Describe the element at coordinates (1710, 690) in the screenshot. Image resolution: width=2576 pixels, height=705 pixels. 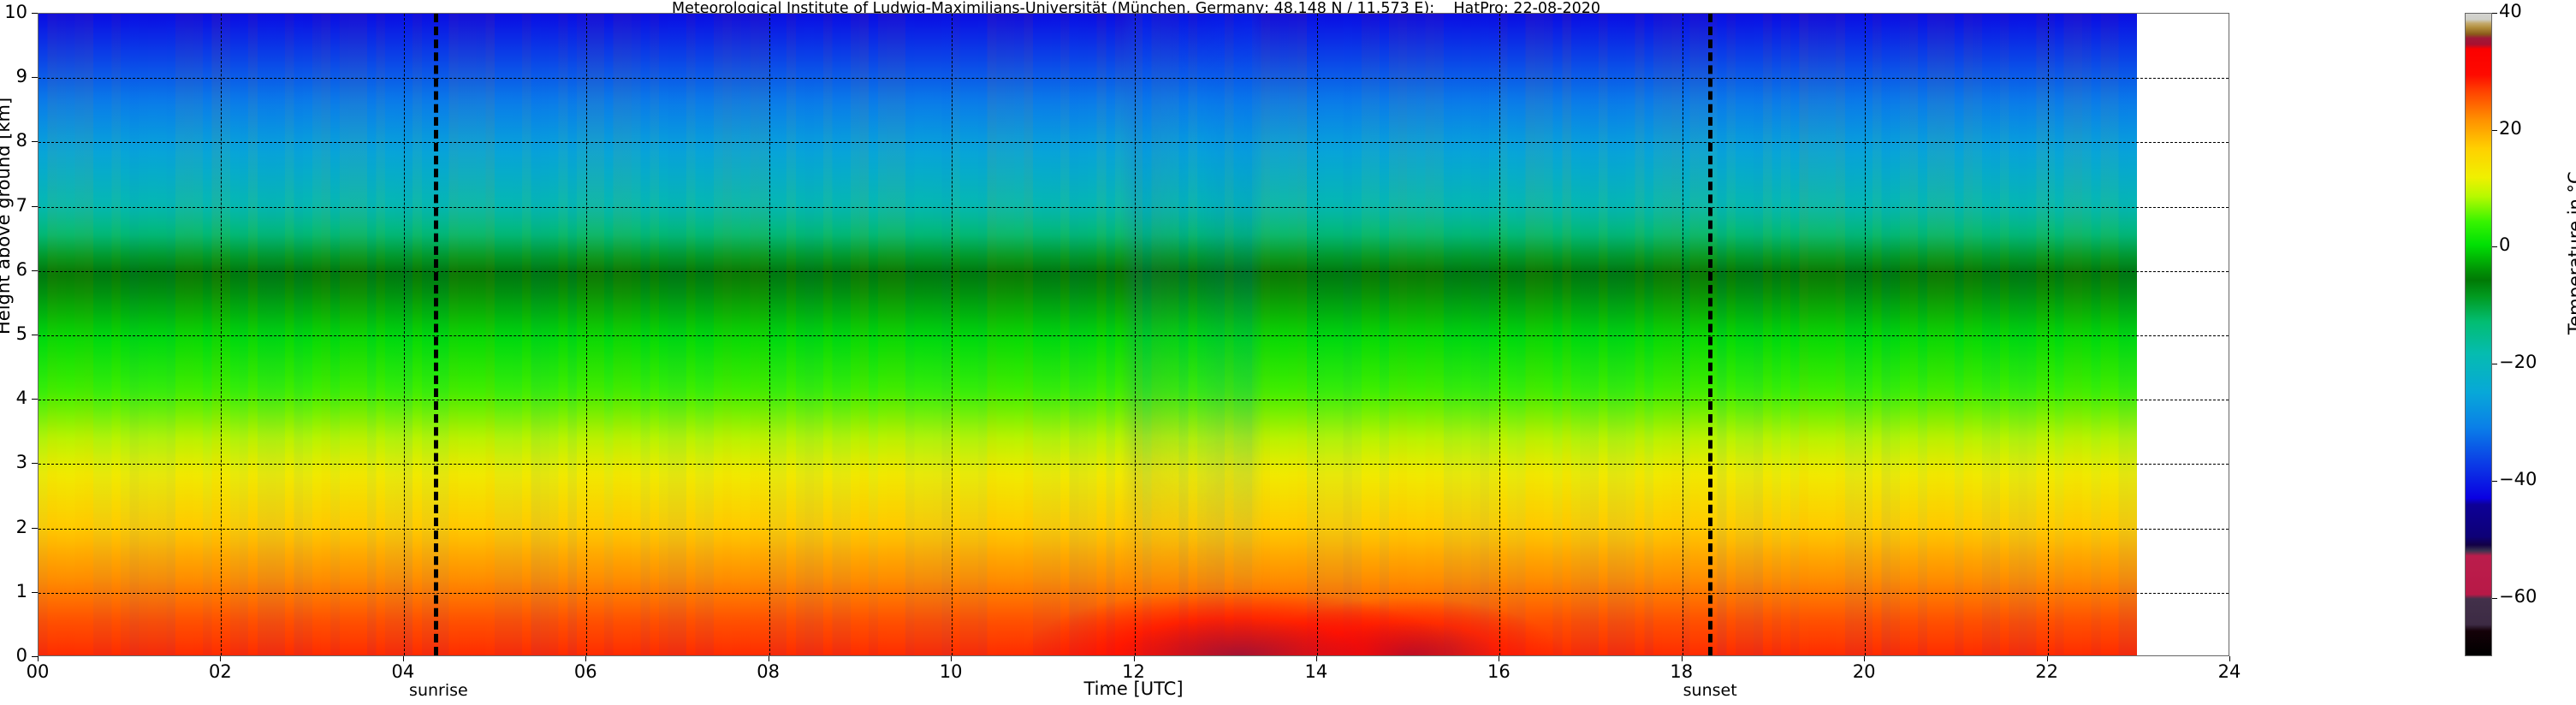
I see `event-label-sunset: sunset` at that location.